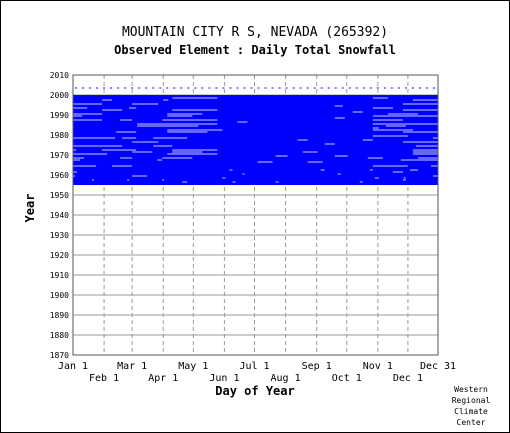  I want to click on y-tick-label: 2000, so click(59, 95).